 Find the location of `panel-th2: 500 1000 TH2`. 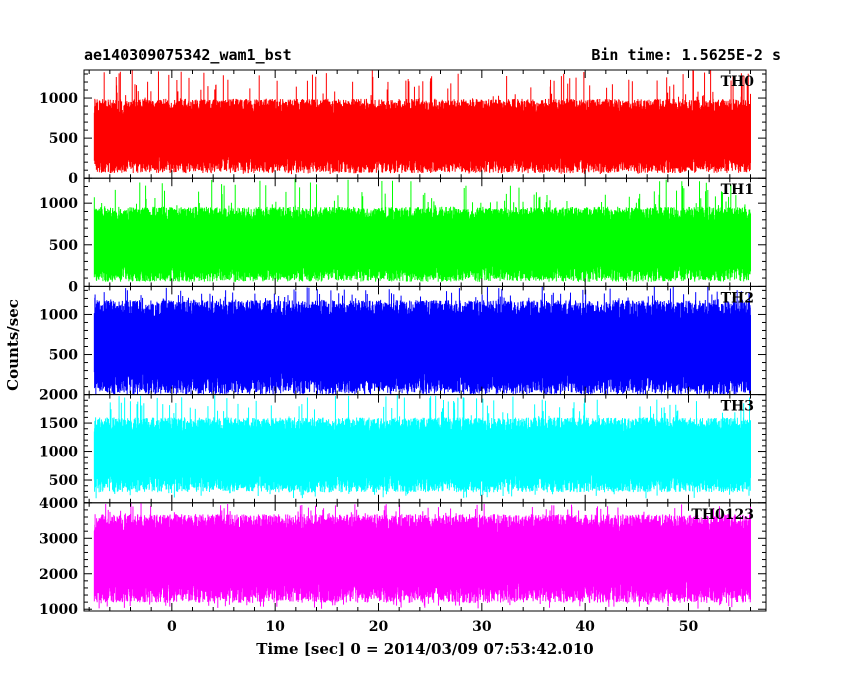

panel-th2: 500 1000 TH2 is located at coordinates (403, 340).